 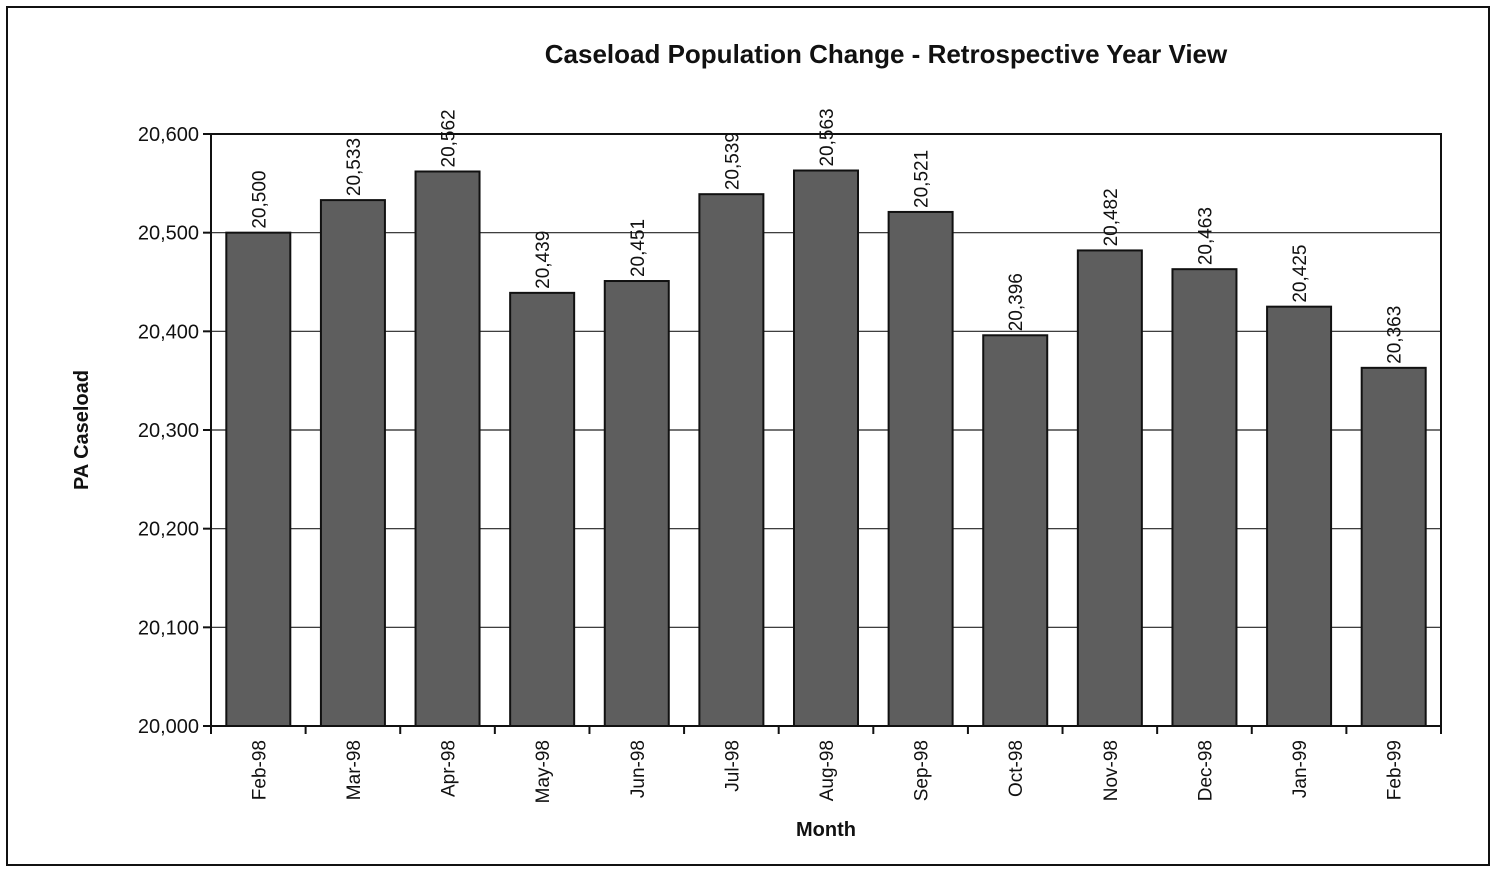 I want to click on data-label: 20,521, so click(x=922, y=179).